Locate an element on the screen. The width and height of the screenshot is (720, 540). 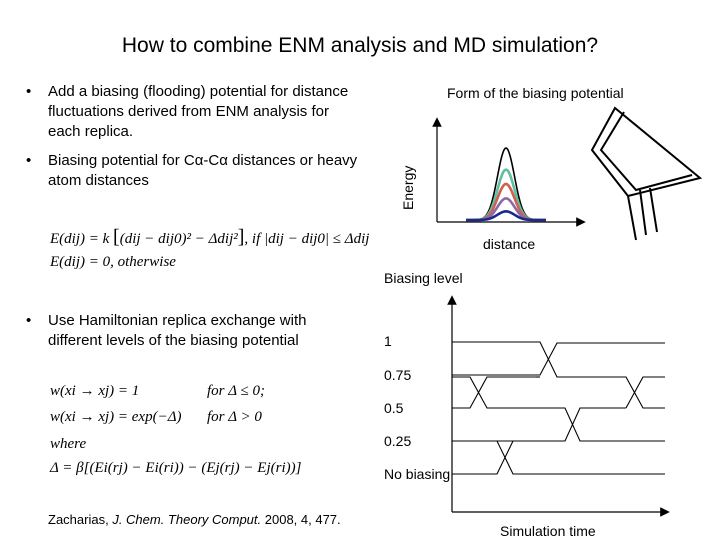
level-label-0.5: 0.5 is located at coordinates (394, 408).